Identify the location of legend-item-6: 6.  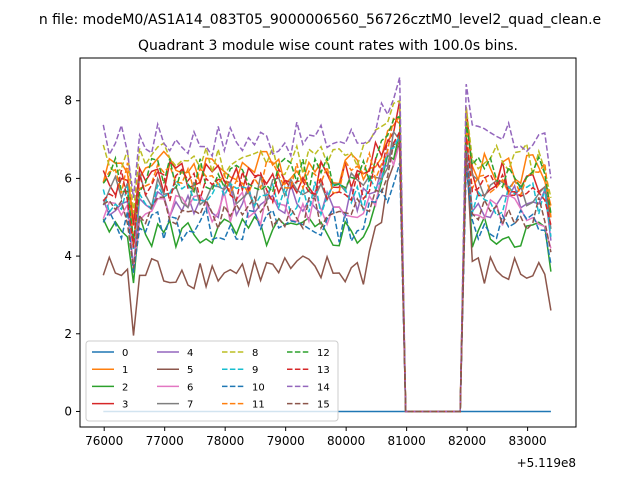
(175, 387).